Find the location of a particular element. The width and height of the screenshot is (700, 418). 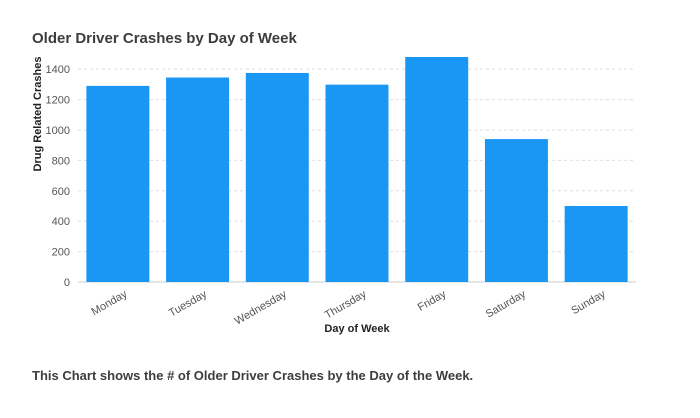

x-tick-label: Sunday is located at coordinates (588, 302).